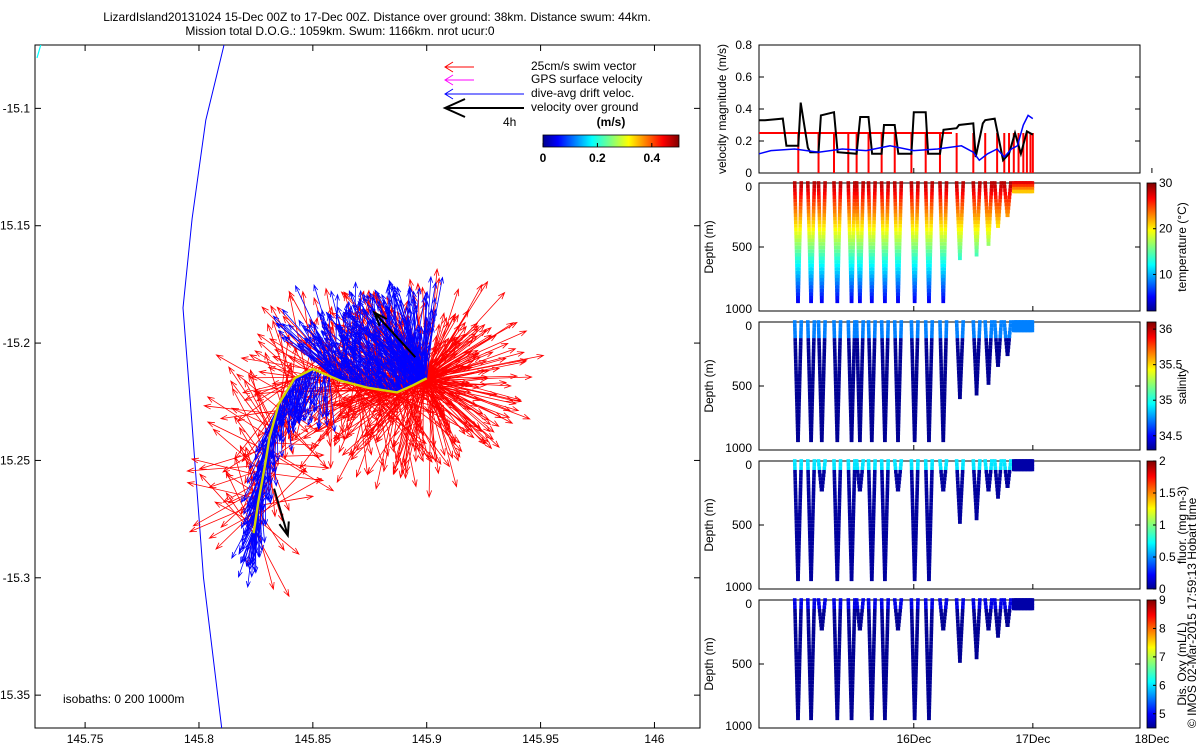 The height and width of the screenshot is (750, 1200). I want to click on oxygen-colorbar, so click(1151, 664).